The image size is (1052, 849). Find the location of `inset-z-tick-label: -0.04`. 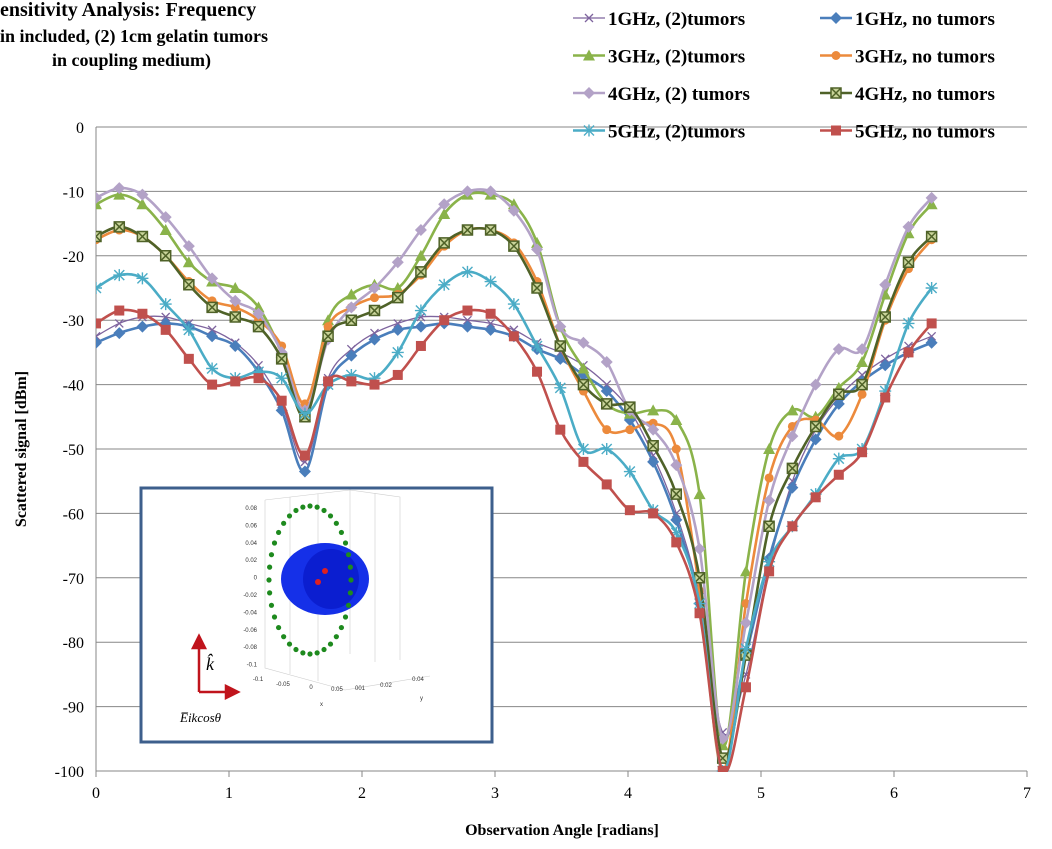

inset-z-tick-label: -0.04 is located at coordinates (250, 613).